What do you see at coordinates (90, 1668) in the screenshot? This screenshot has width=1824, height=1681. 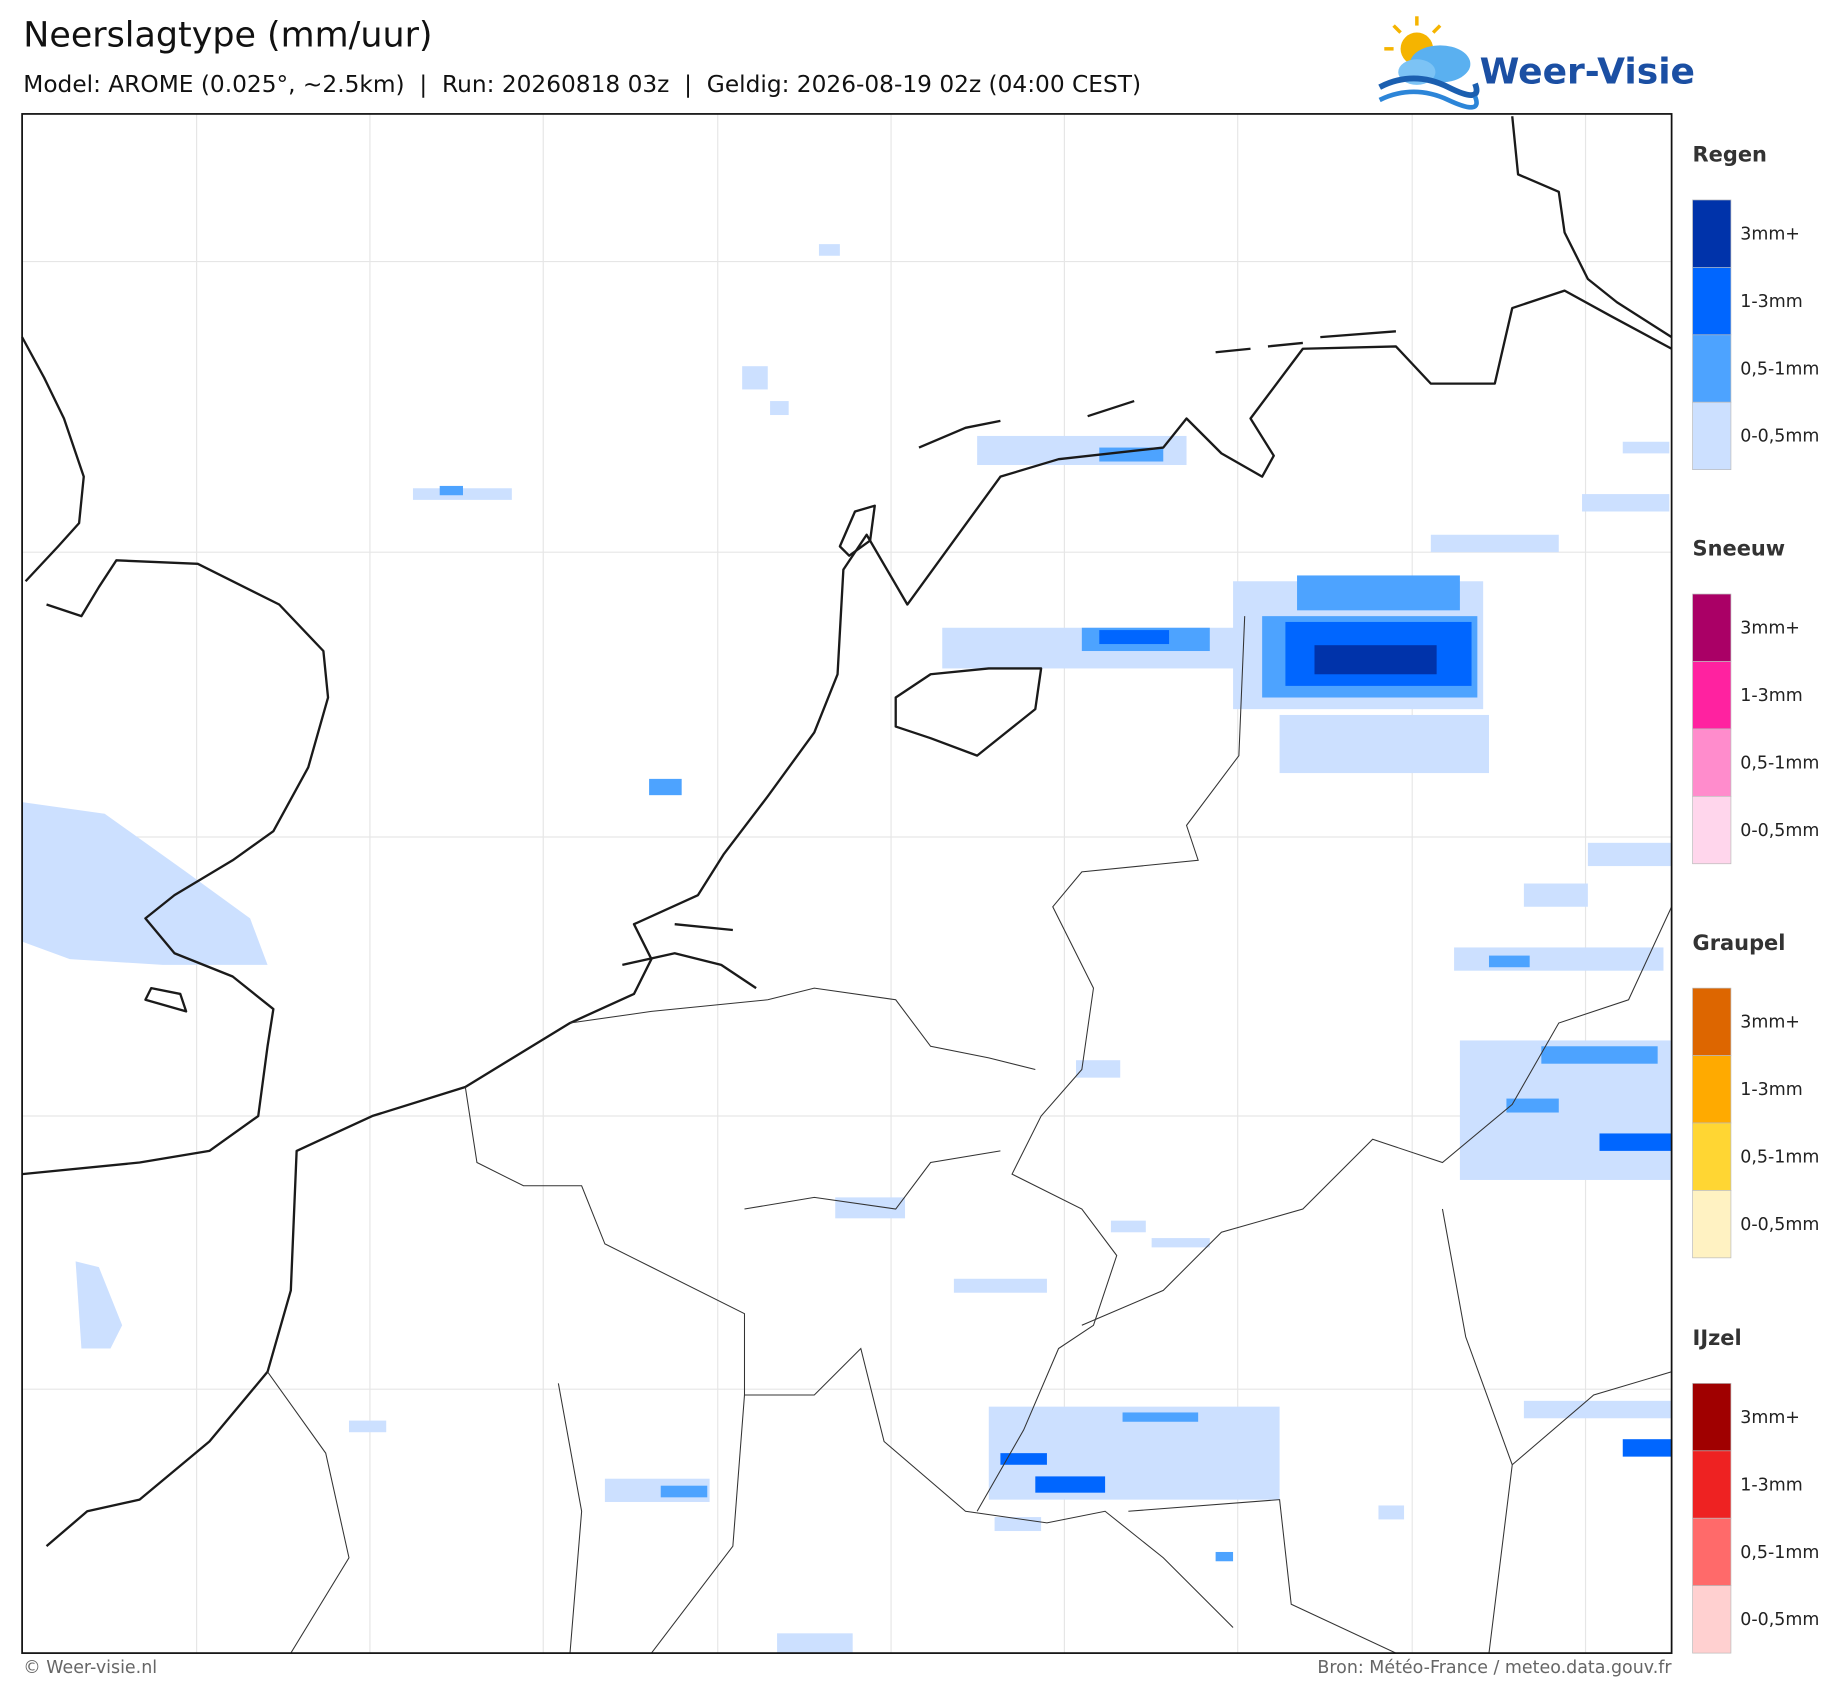 I see `footer-left: © Weer-visie.nl` at bounding box center [90, 1668].